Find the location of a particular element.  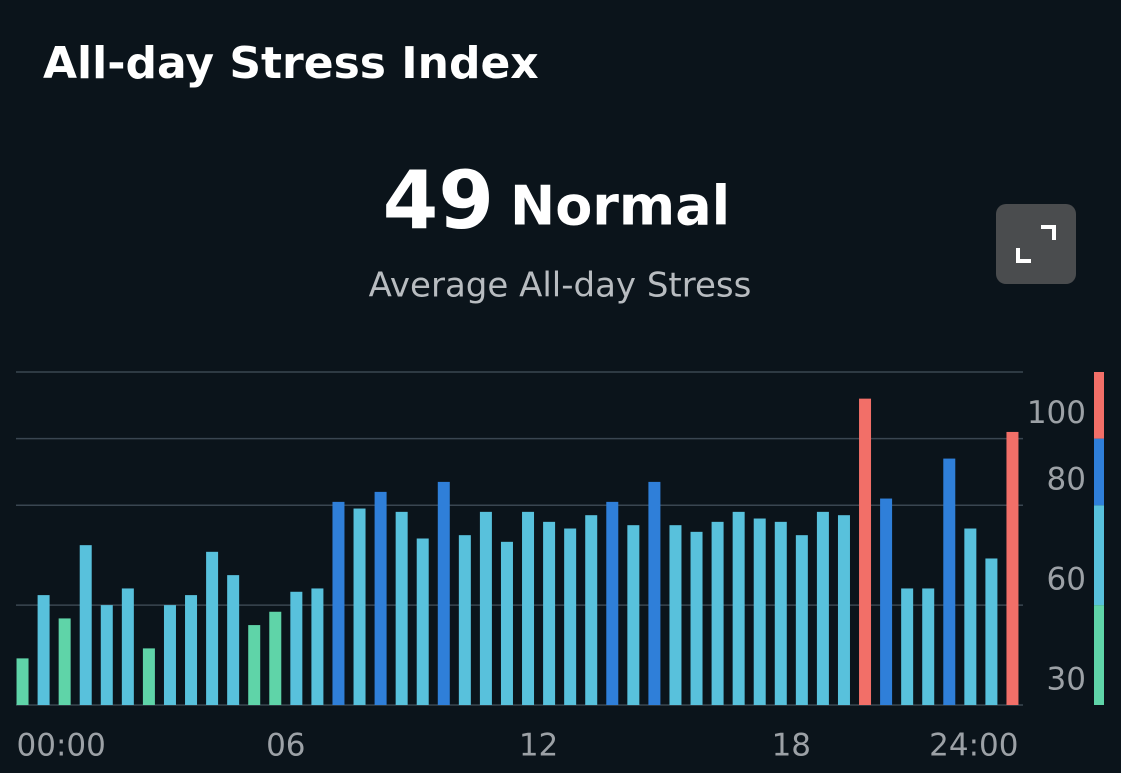

summary-label: Normal is located at coordinates (620, 206).